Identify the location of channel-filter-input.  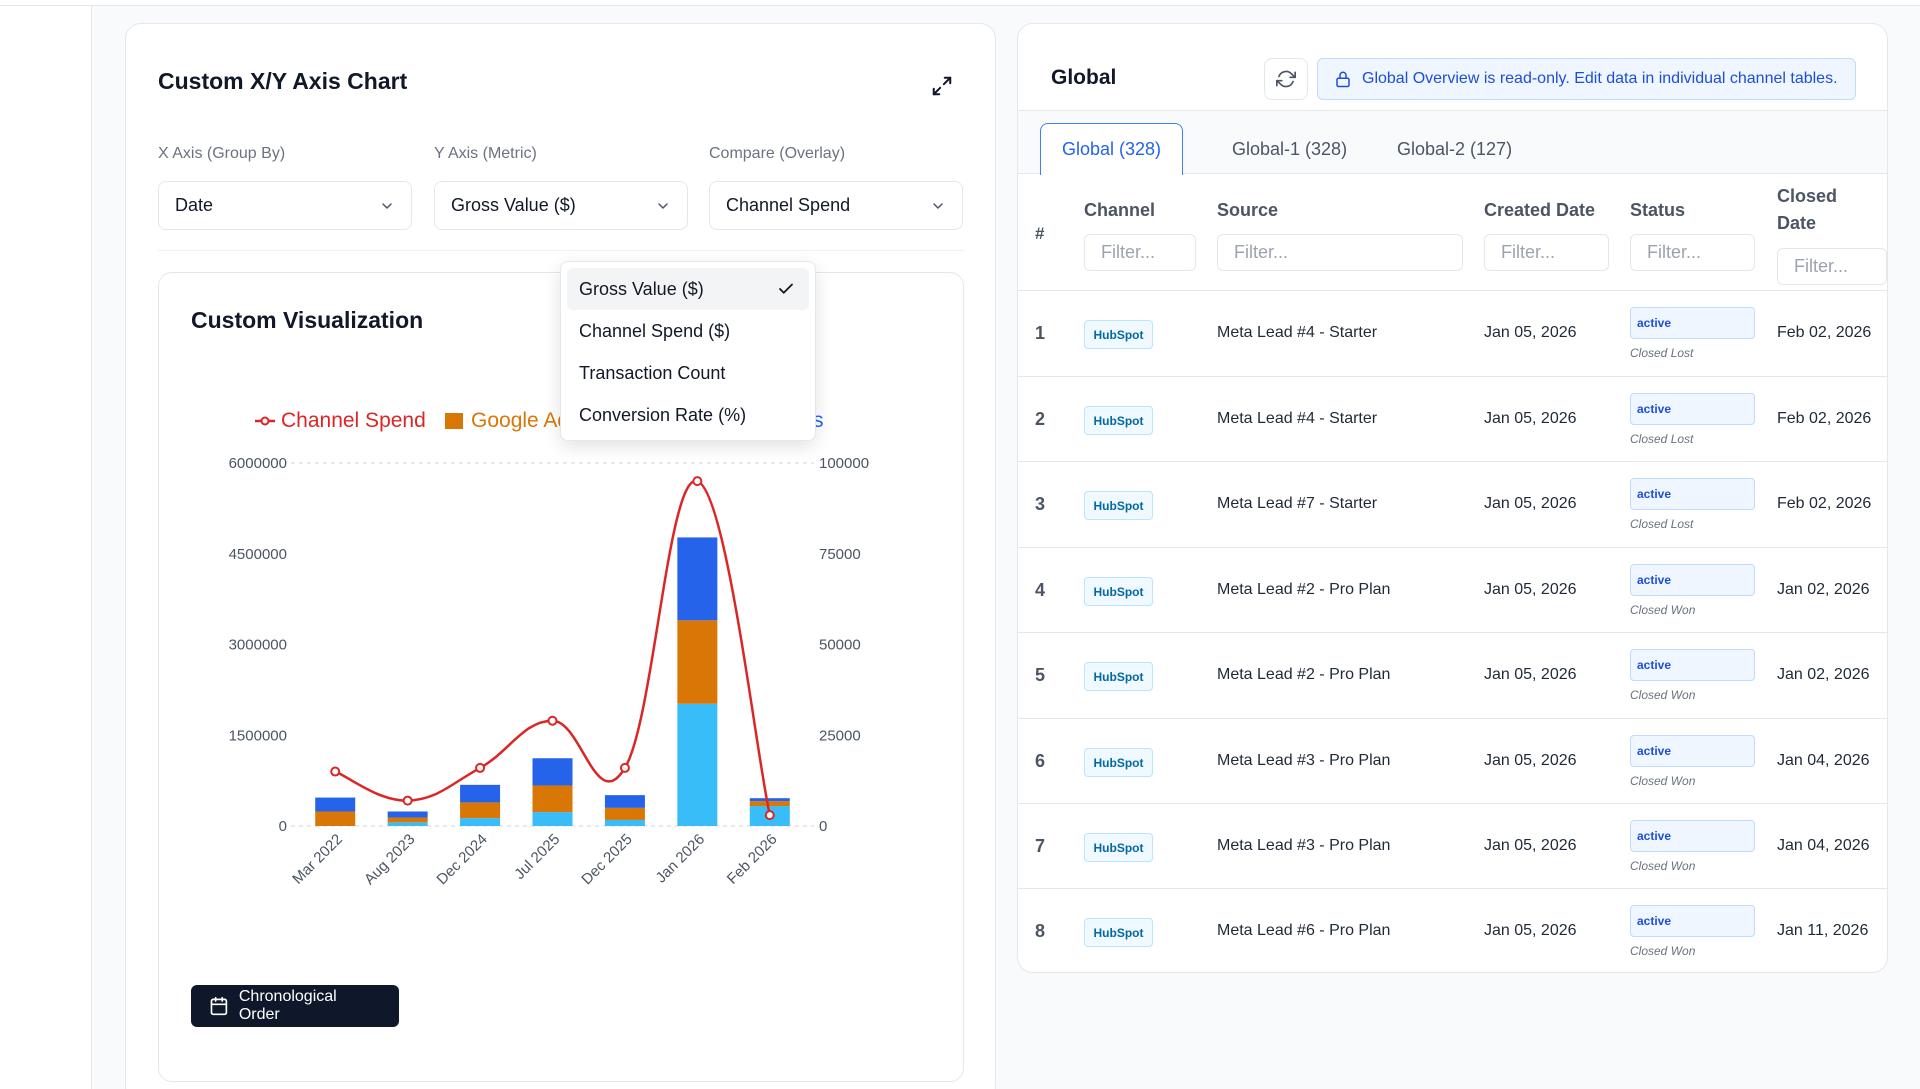
(1140, 252).